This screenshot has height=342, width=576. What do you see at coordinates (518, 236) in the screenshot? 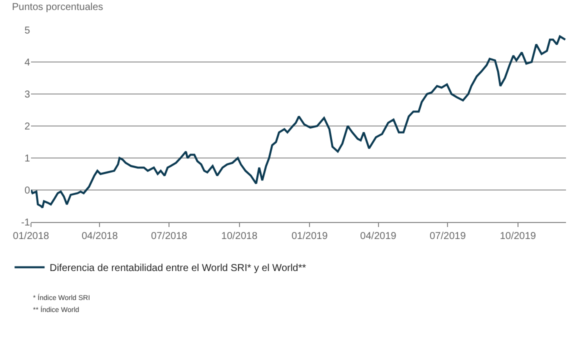
I see `x-tick-label: 10/2019` at bounding box center [518, 236].